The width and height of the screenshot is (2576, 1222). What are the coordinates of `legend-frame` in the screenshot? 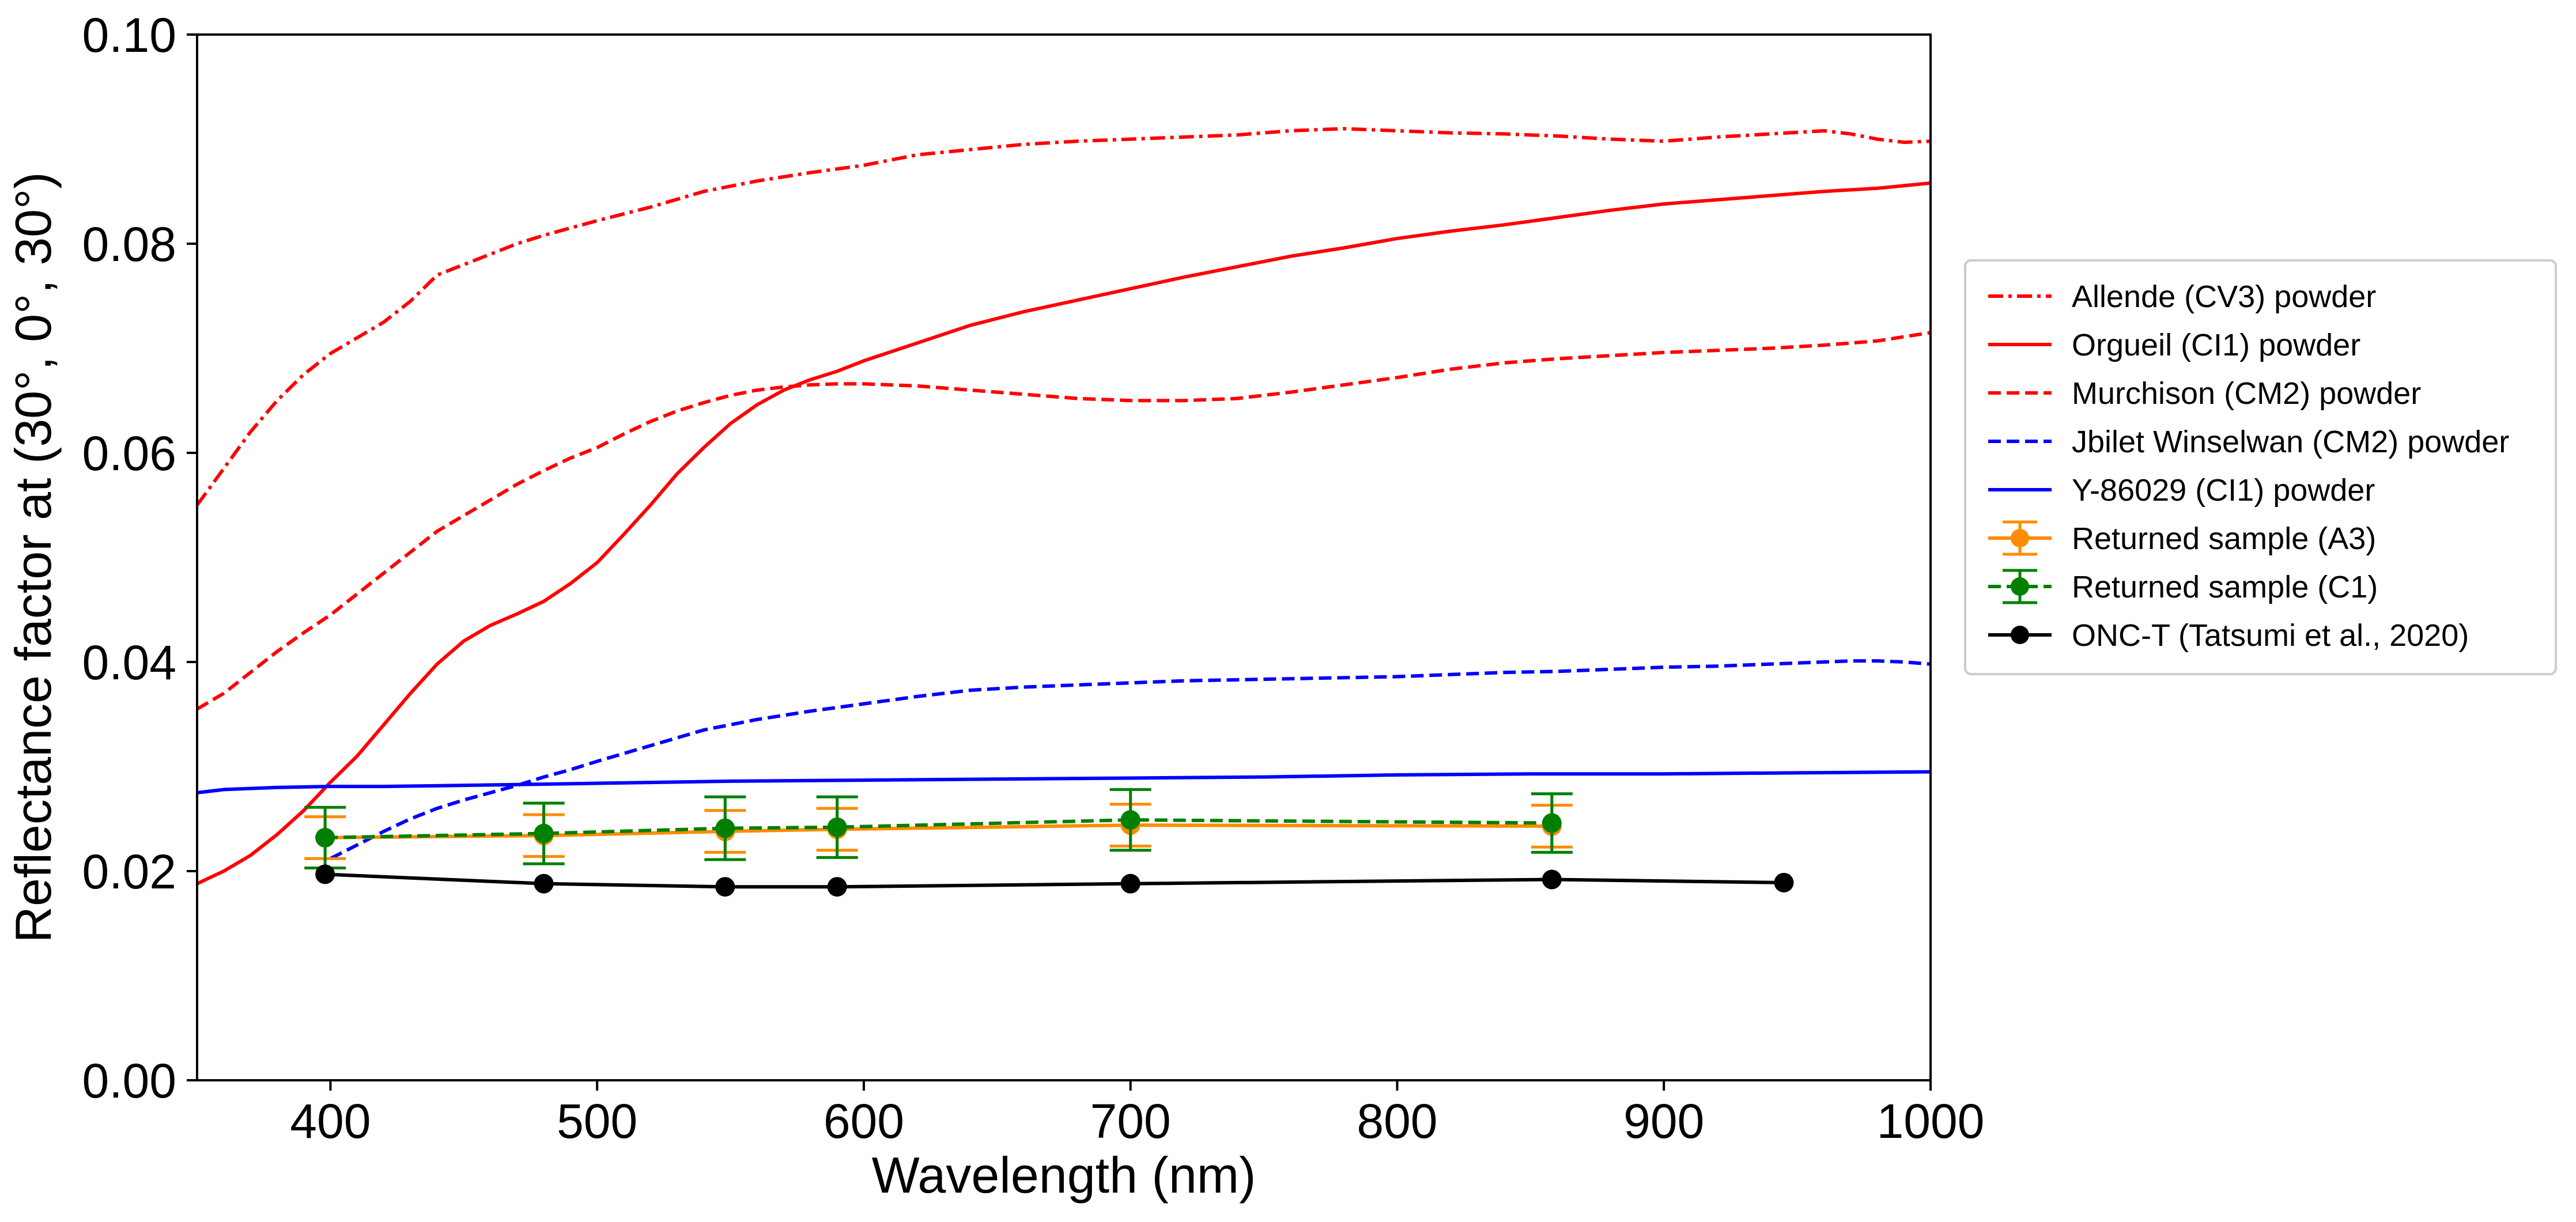 It's located at (2260, 467).